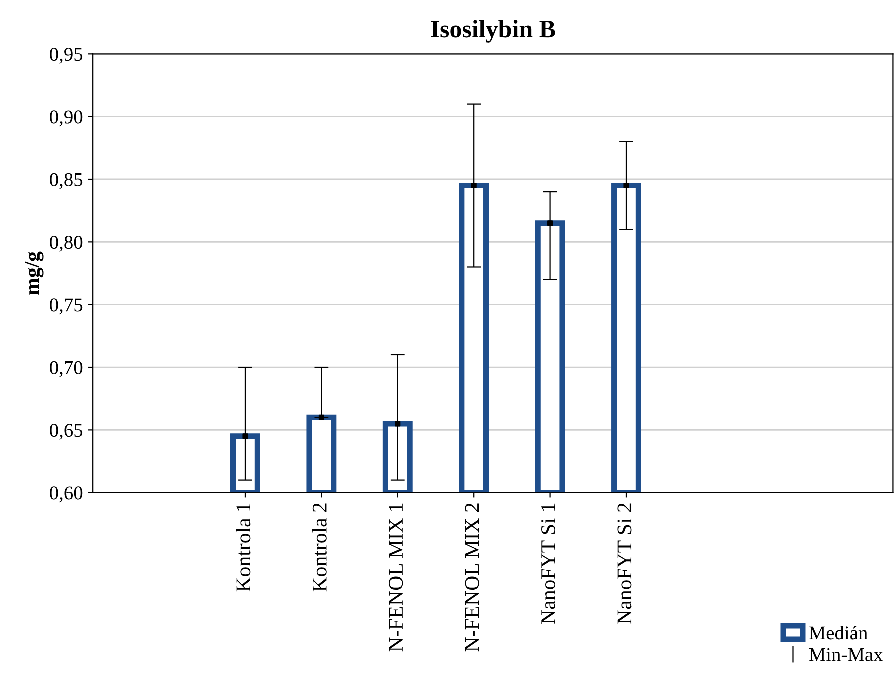 This screenshot has width=895, height=677. What do you see at coordinates (396, 578) in the screenshot?
I see `x-tick-label: N-FENOL MIX 1` at bounding box center [396, 578].